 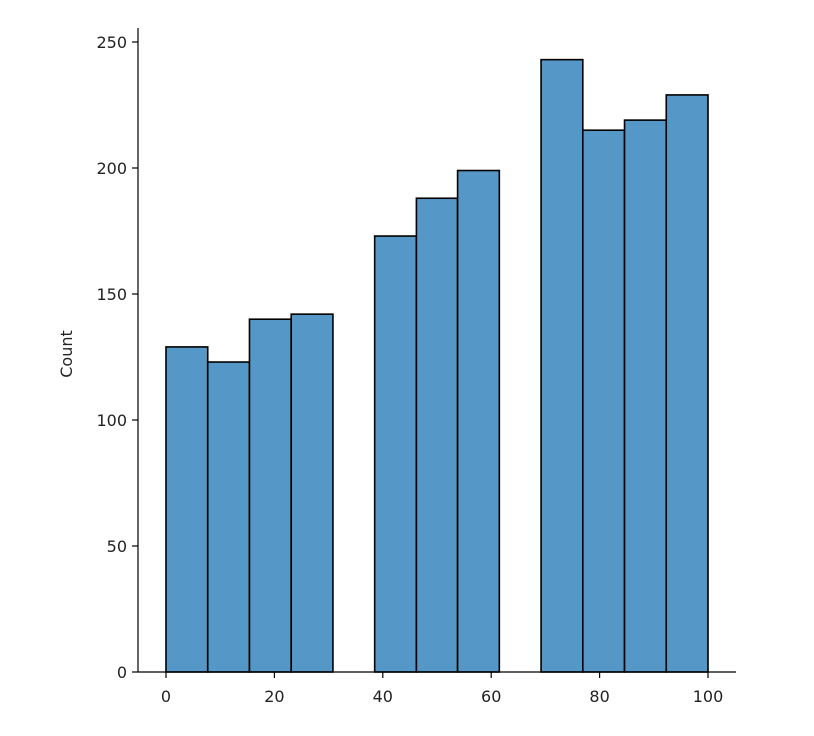 What do you see at coordinates (66, 354) in the screenshot?
I see `y-axis-label: Count` at bounding box center [66, 354].